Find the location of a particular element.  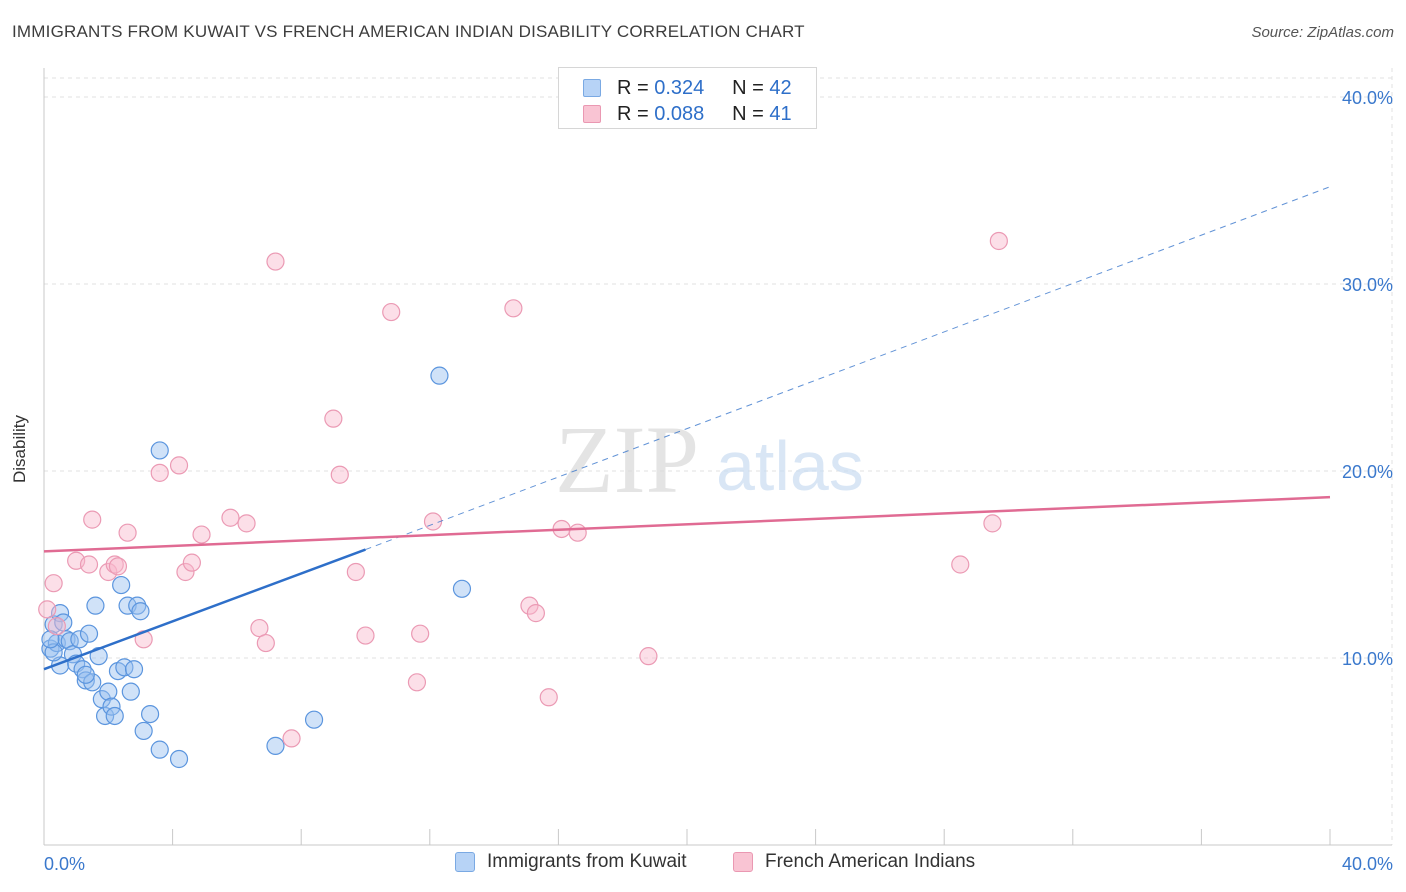

y-axis-label: Disability is located at coordinates (19, 448).